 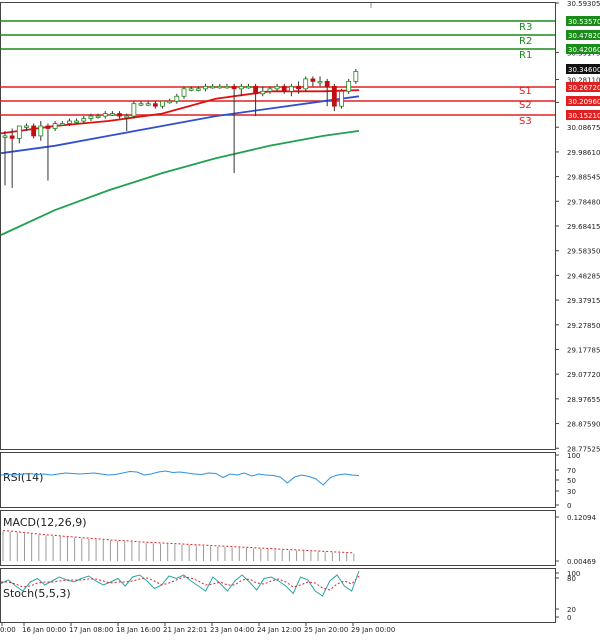 I want to click on price-tick-label: 29.98610, so click(x=583, y=153).